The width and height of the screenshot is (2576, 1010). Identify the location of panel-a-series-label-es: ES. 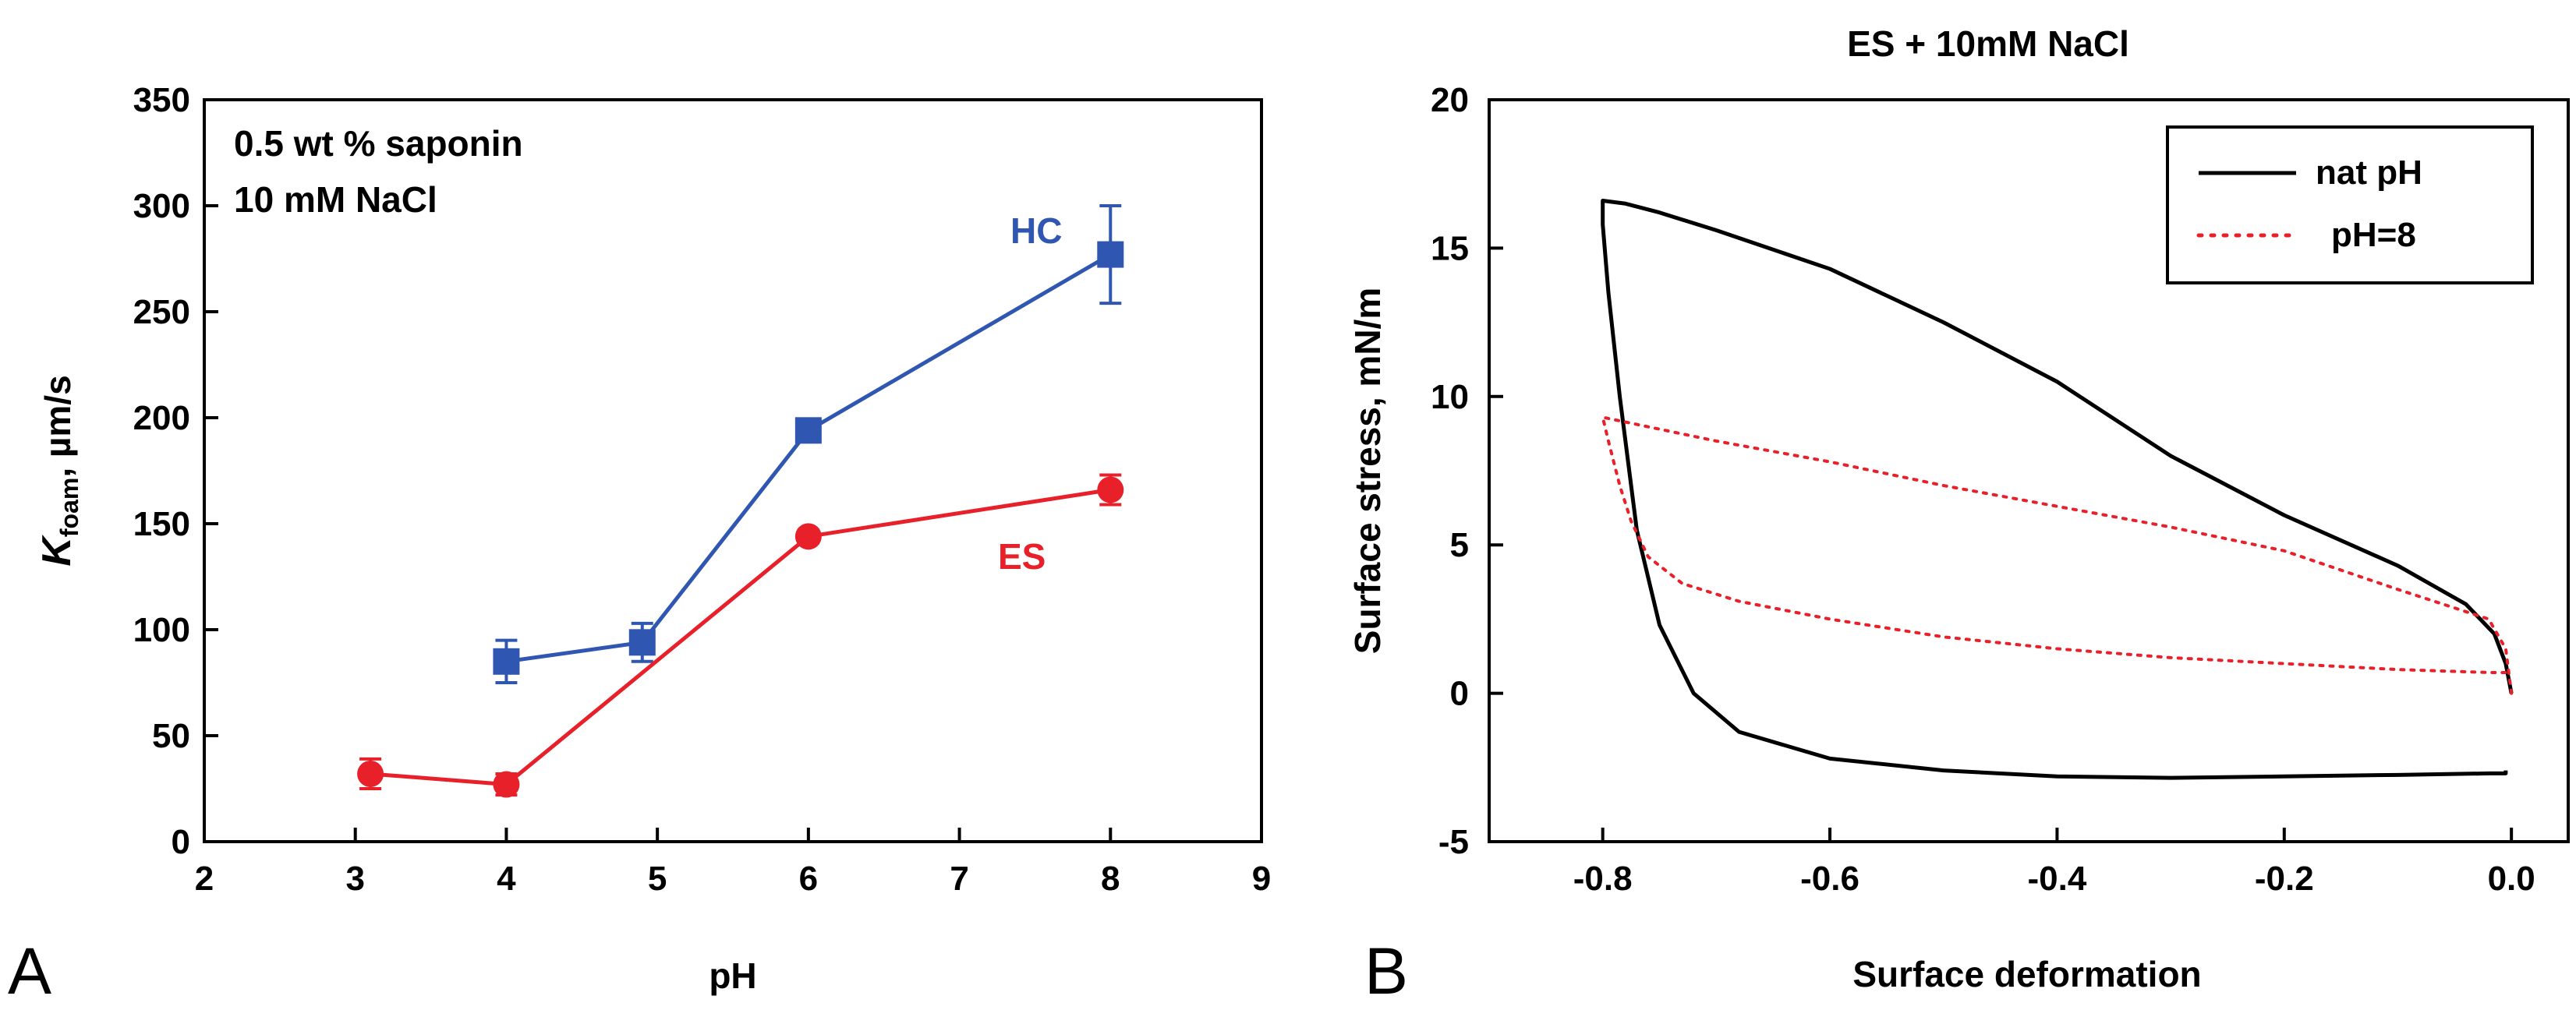
(1022, 556).